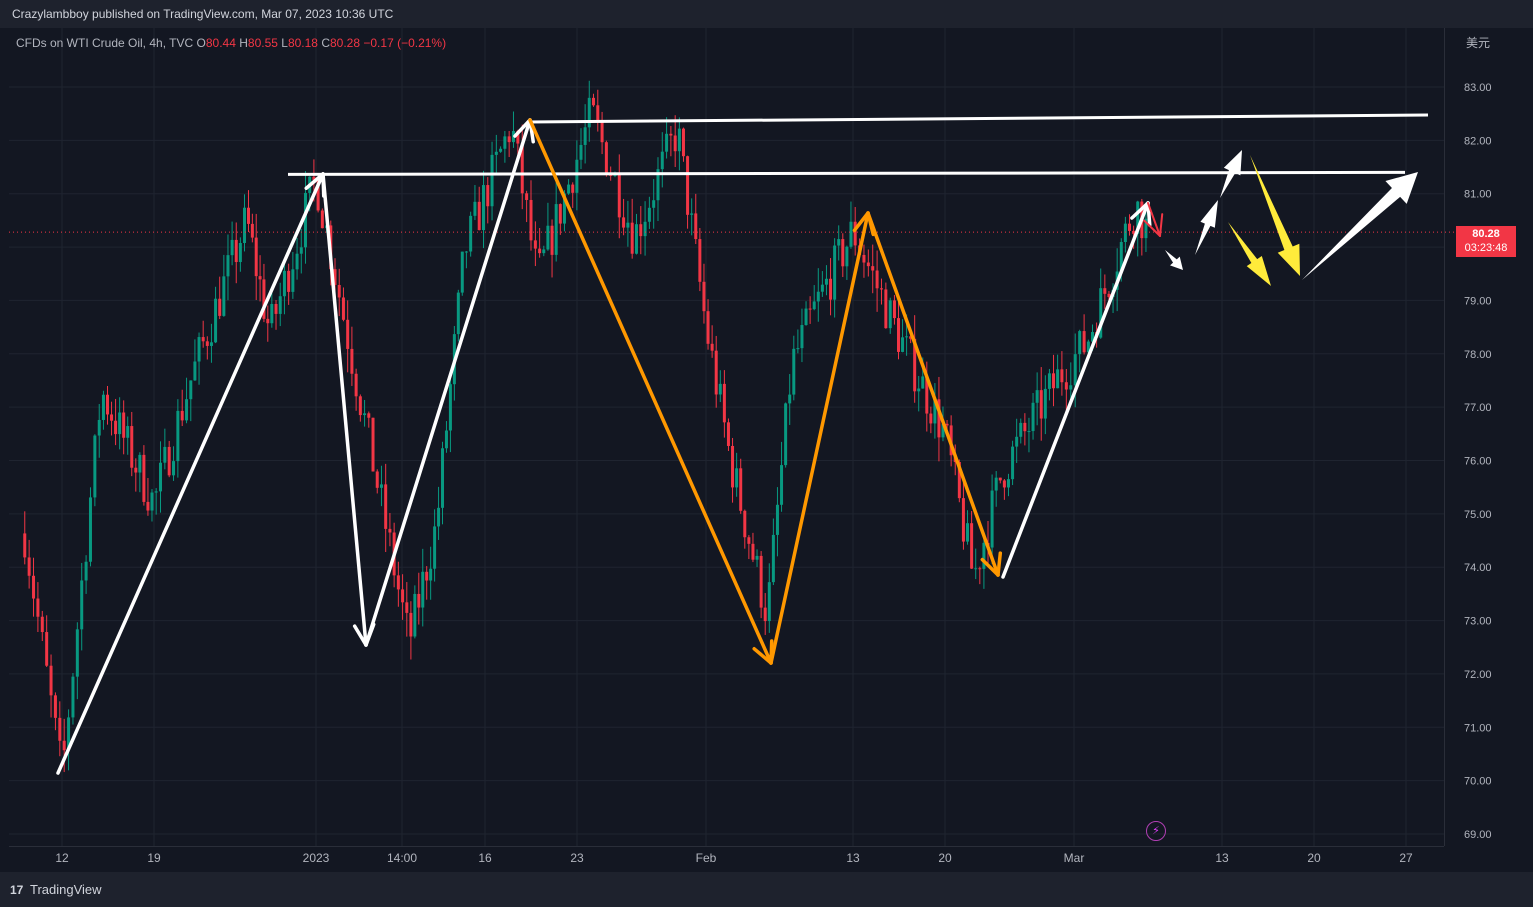  What do you see at coordinates (1478, 43) in the screenshot?
I see `currency-label: 美元` at bounding box center [1478, 43].